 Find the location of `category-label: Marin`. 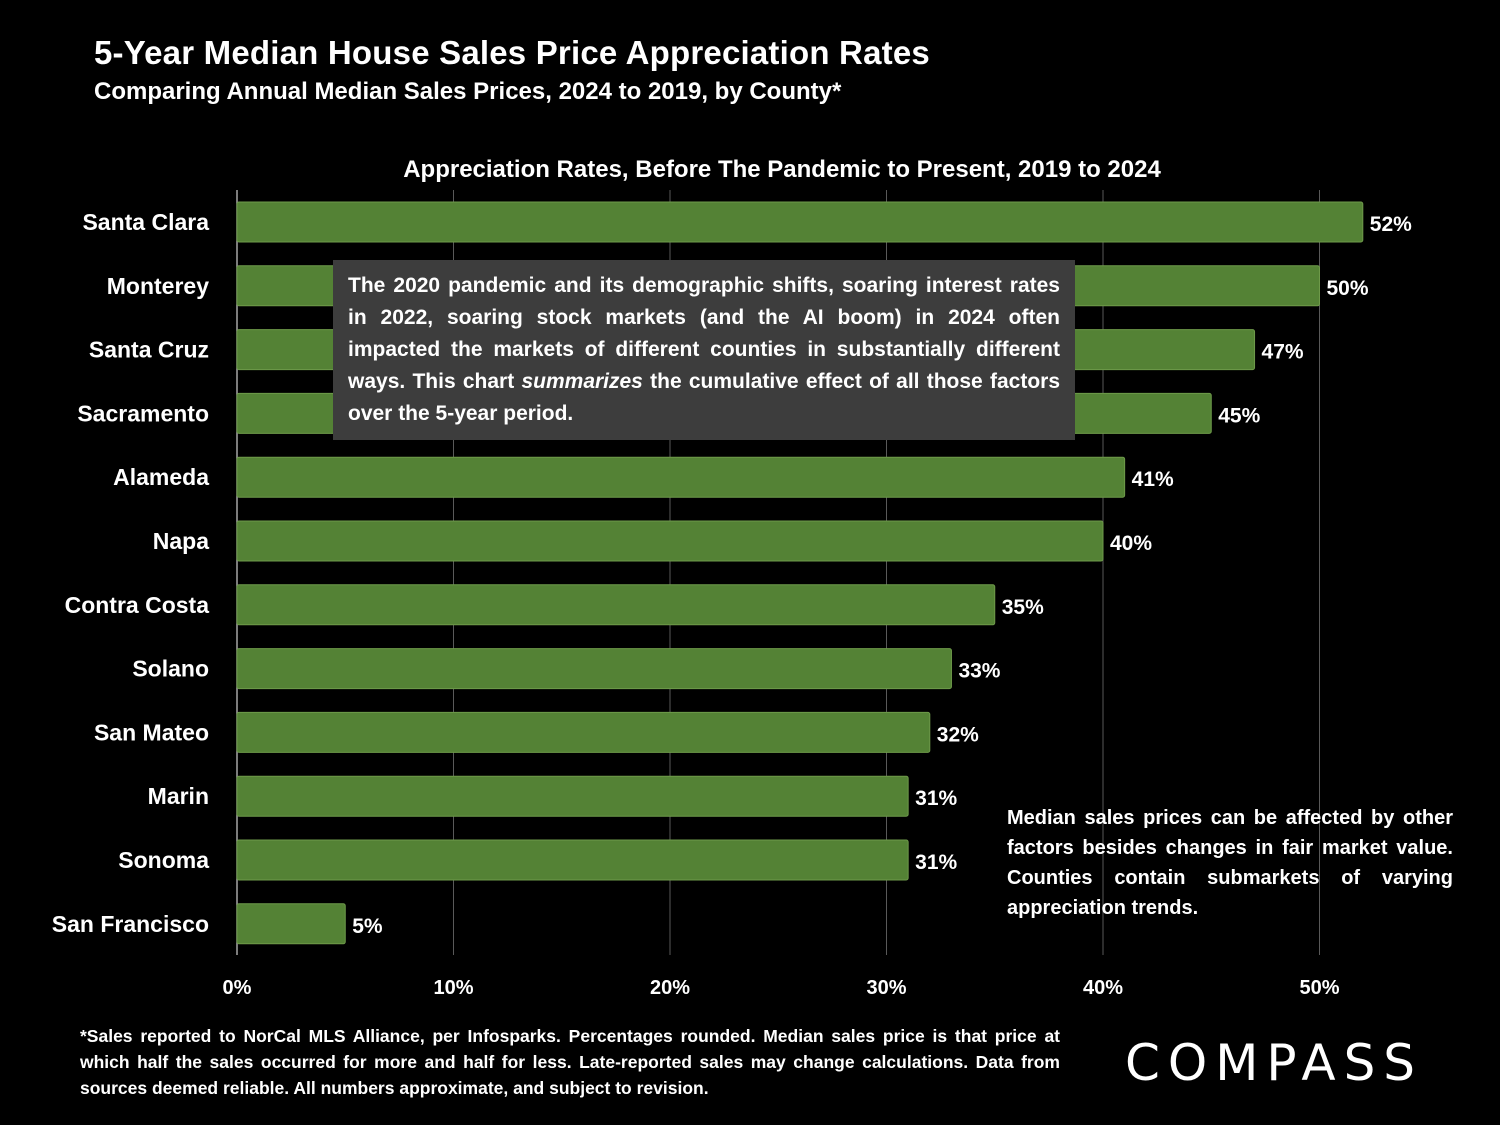

category-label: Marin is located at coordinates (178, 796).